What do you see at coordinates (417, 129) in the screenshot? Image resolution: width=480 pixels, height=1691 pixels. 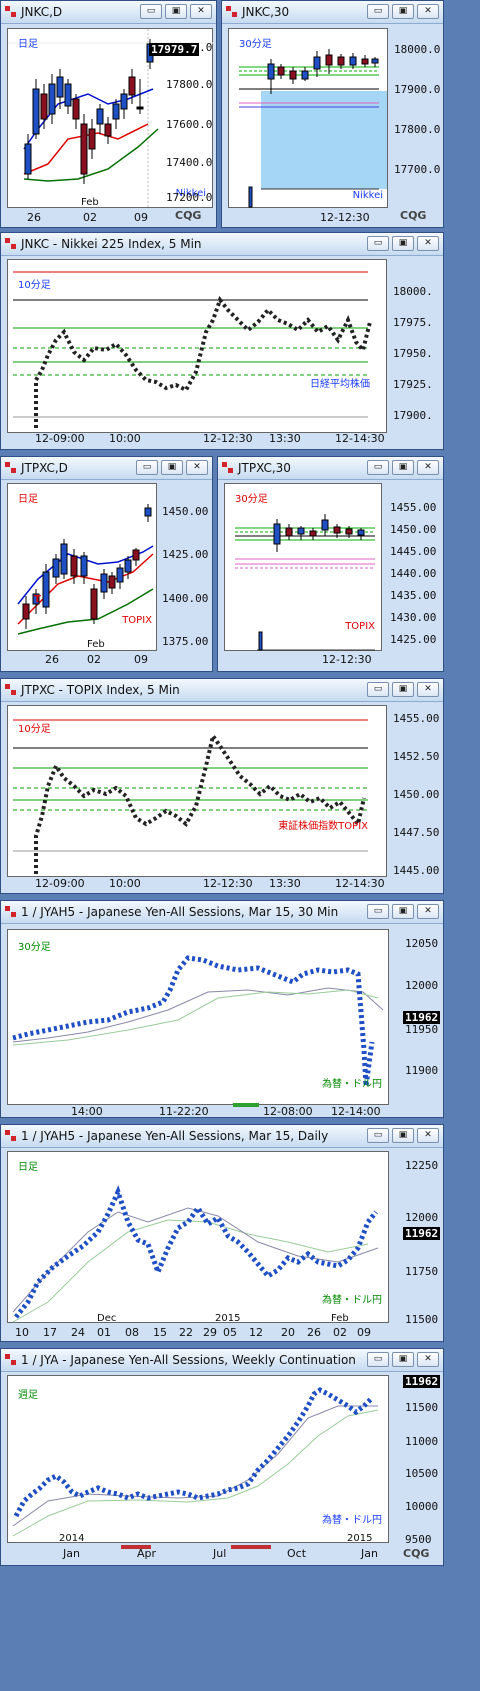 I see `y-tick: 17800.0` at bounding box center [417, 129].